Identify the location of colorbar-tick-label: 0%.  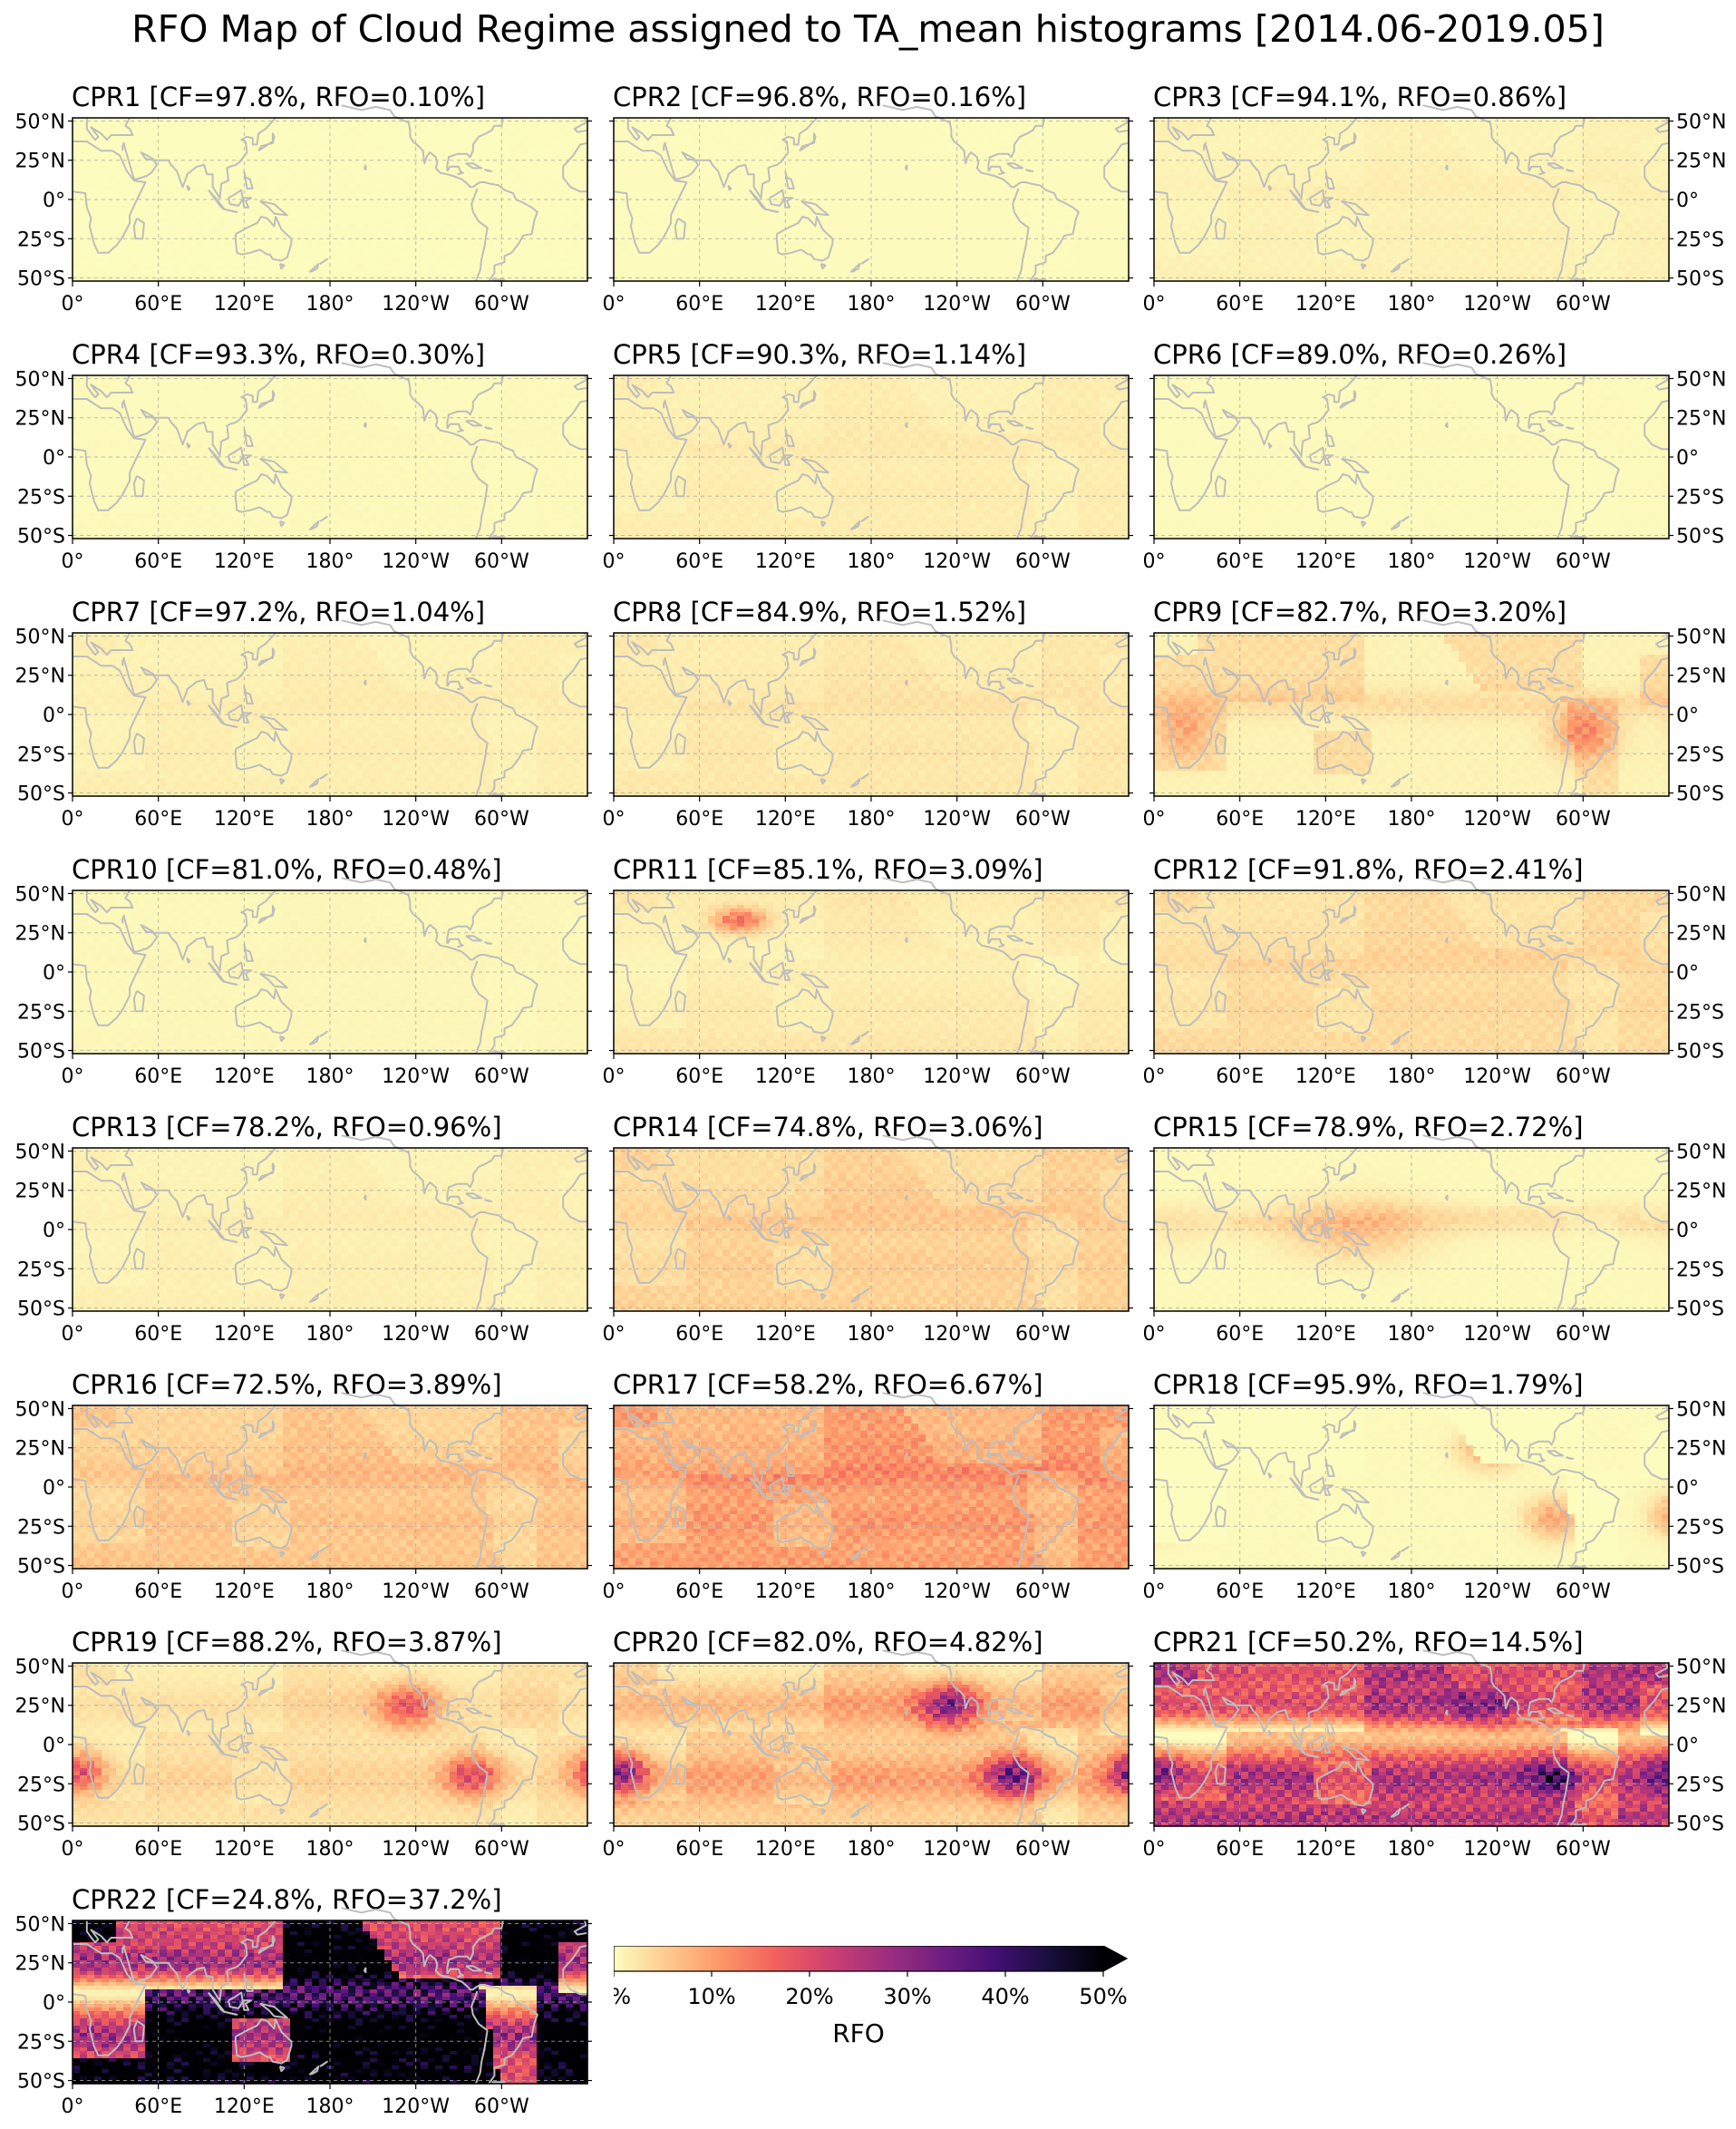
(622, 1997).